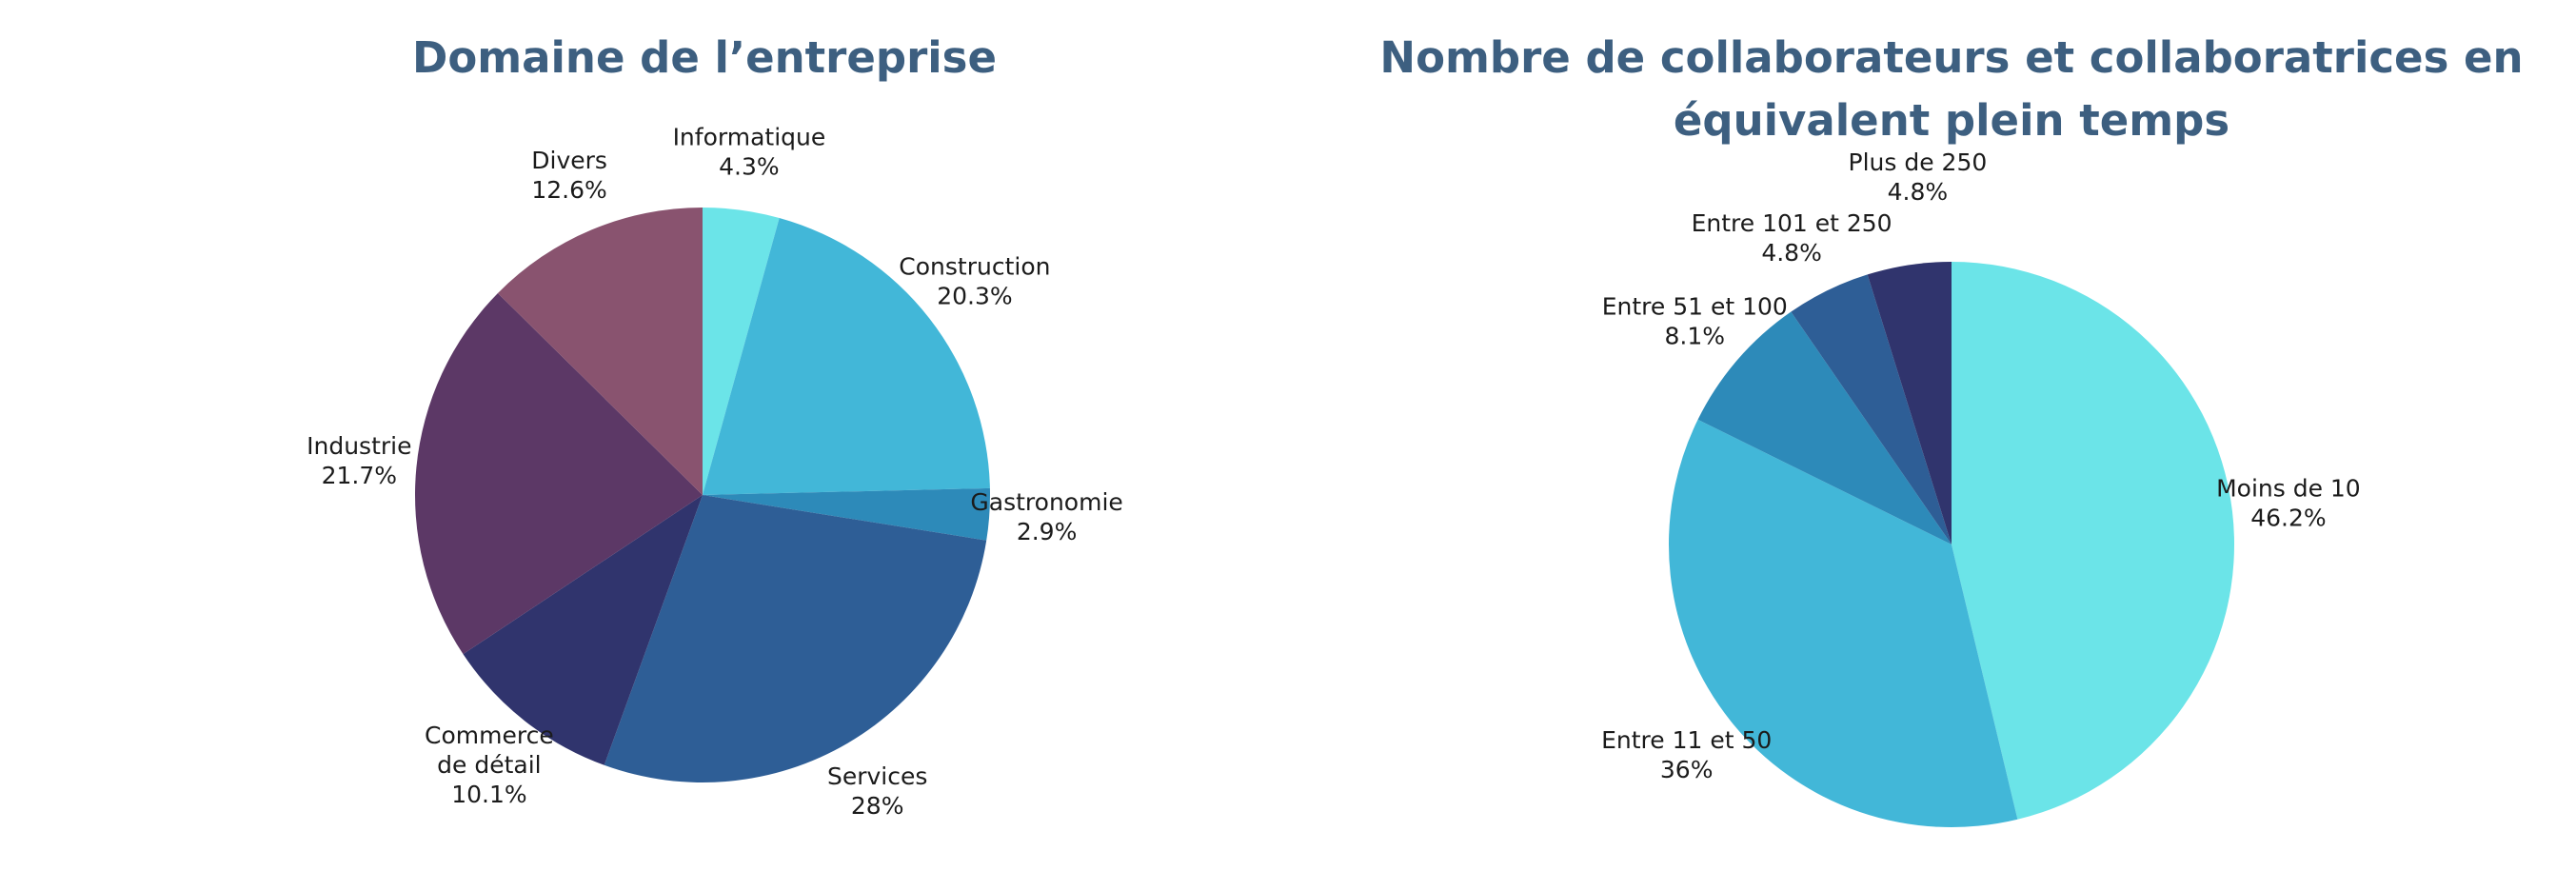  What do you see at coordinates (489, 736) in the screenshot?
I see `slice-category-label: Commerce` at bounding box center [489, 736].